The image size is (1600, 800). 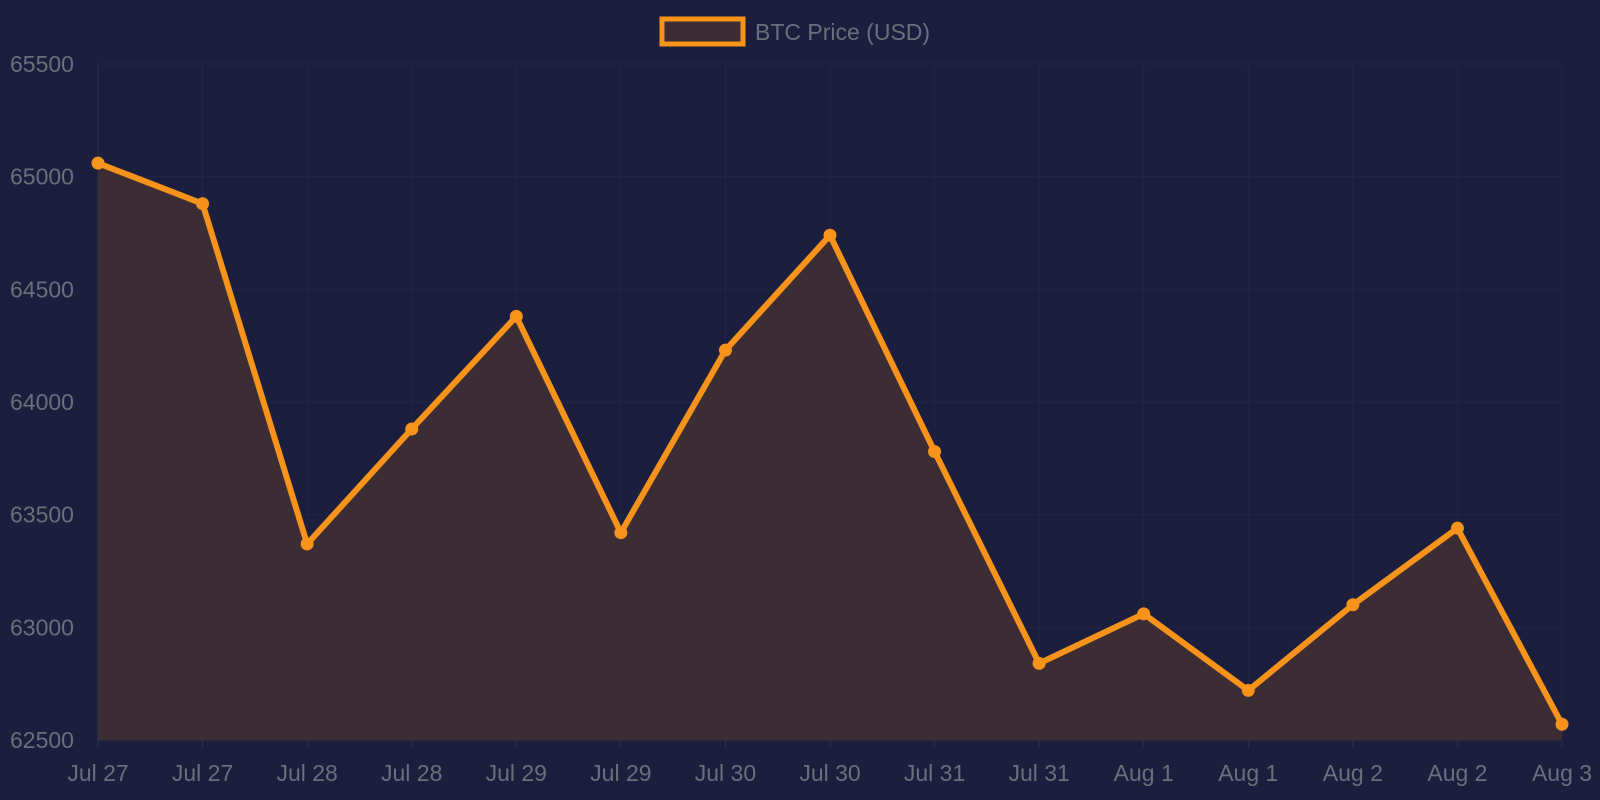 I want to click on y-tick-label: 64000, so click(x=42, y=402).